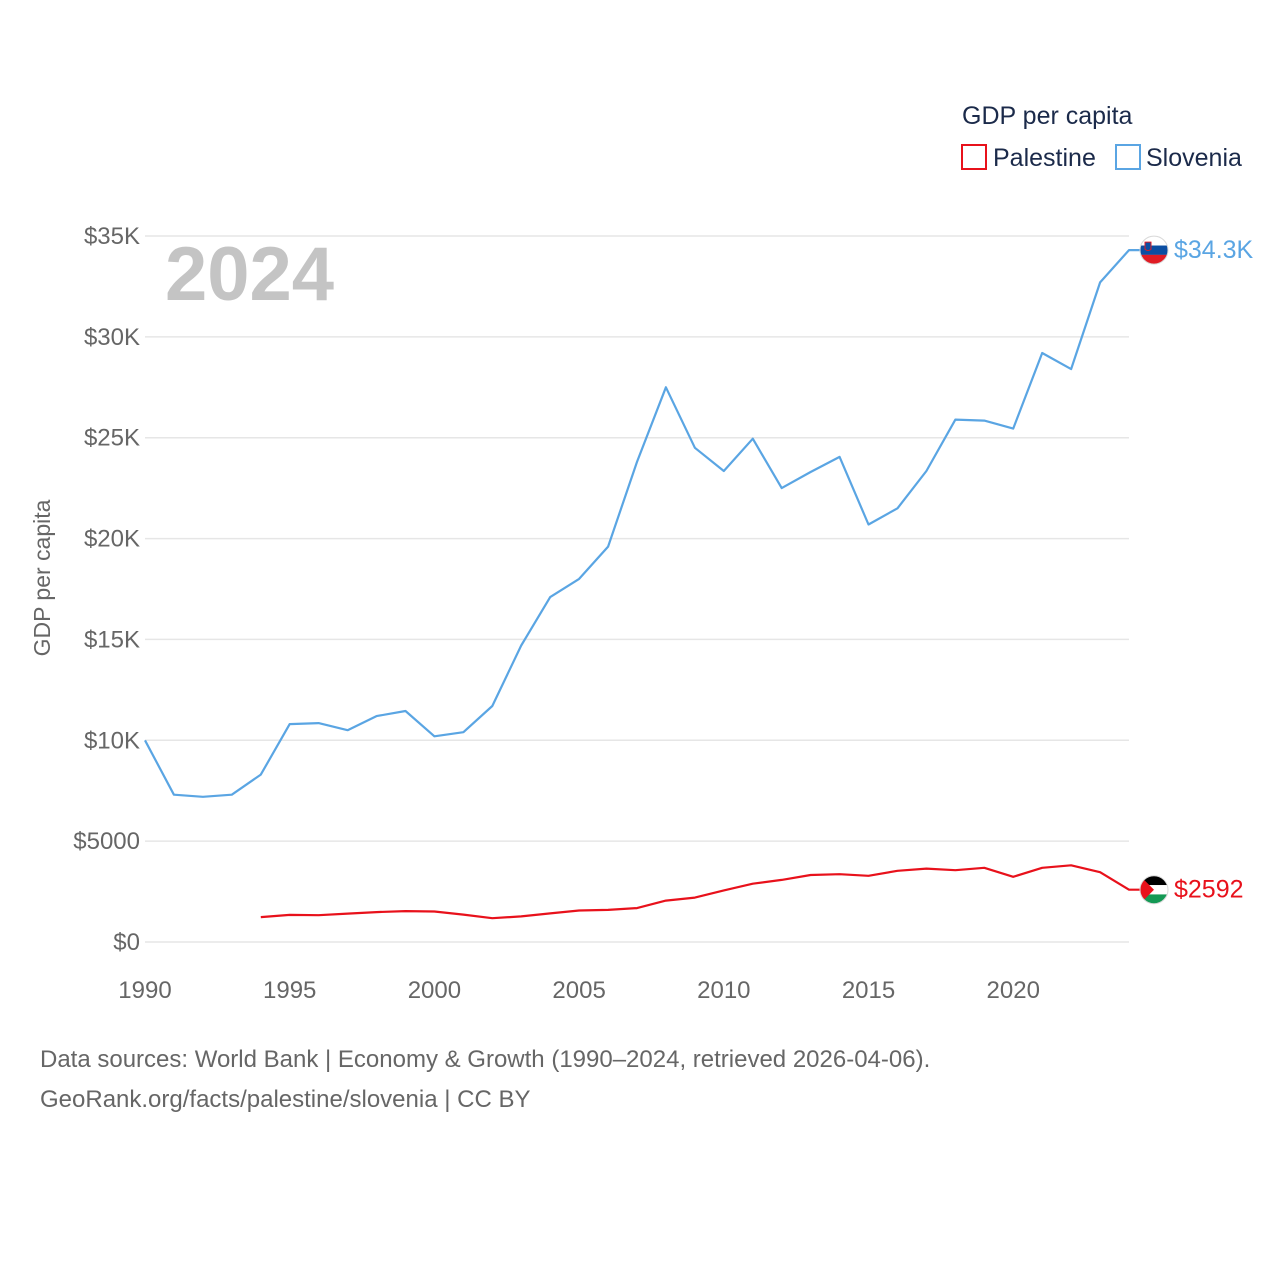 The image size is (1280, 1280). What do you see at coordinates (700, 892) in the screenshot?
I see `series-line-palestine` at bounding box center [700, 892].